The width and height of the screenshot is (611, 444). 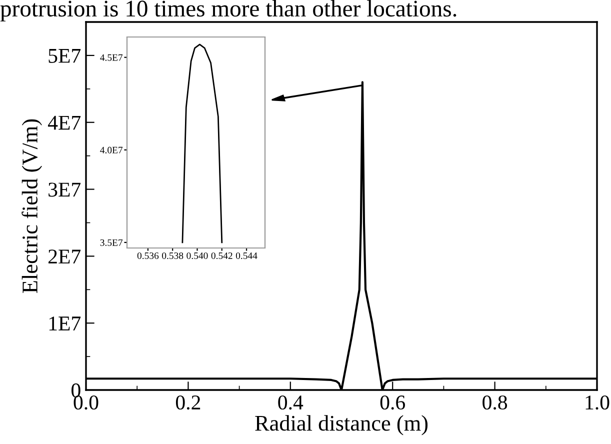 I want to click on line-series, so click(x=202, y=144).